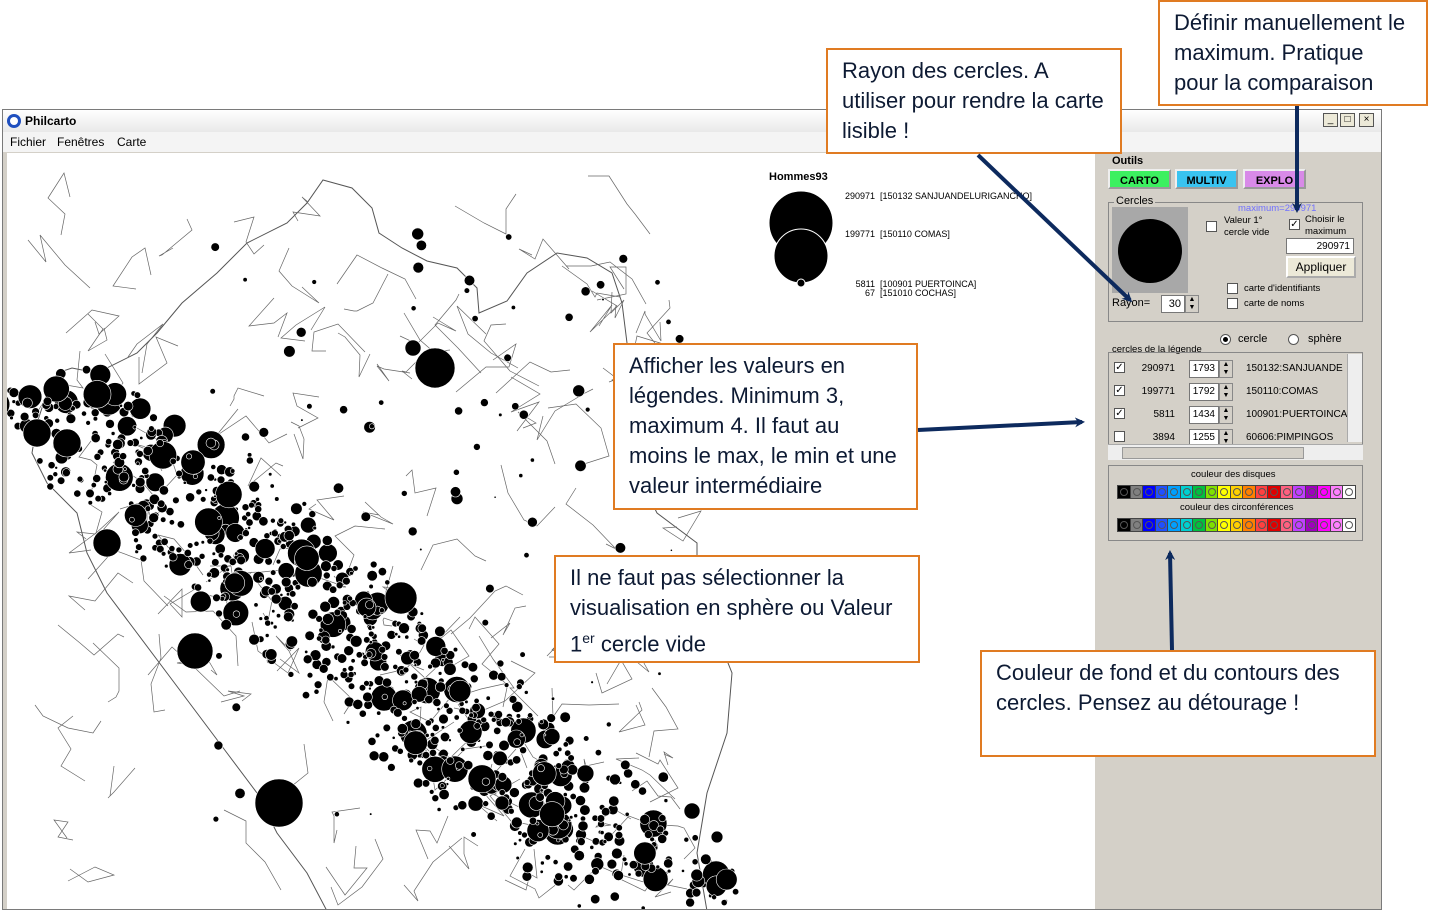  Describe the element at coordinates (860, 234) in the screenshot. I see `legend-value-2: 199771` at that location.